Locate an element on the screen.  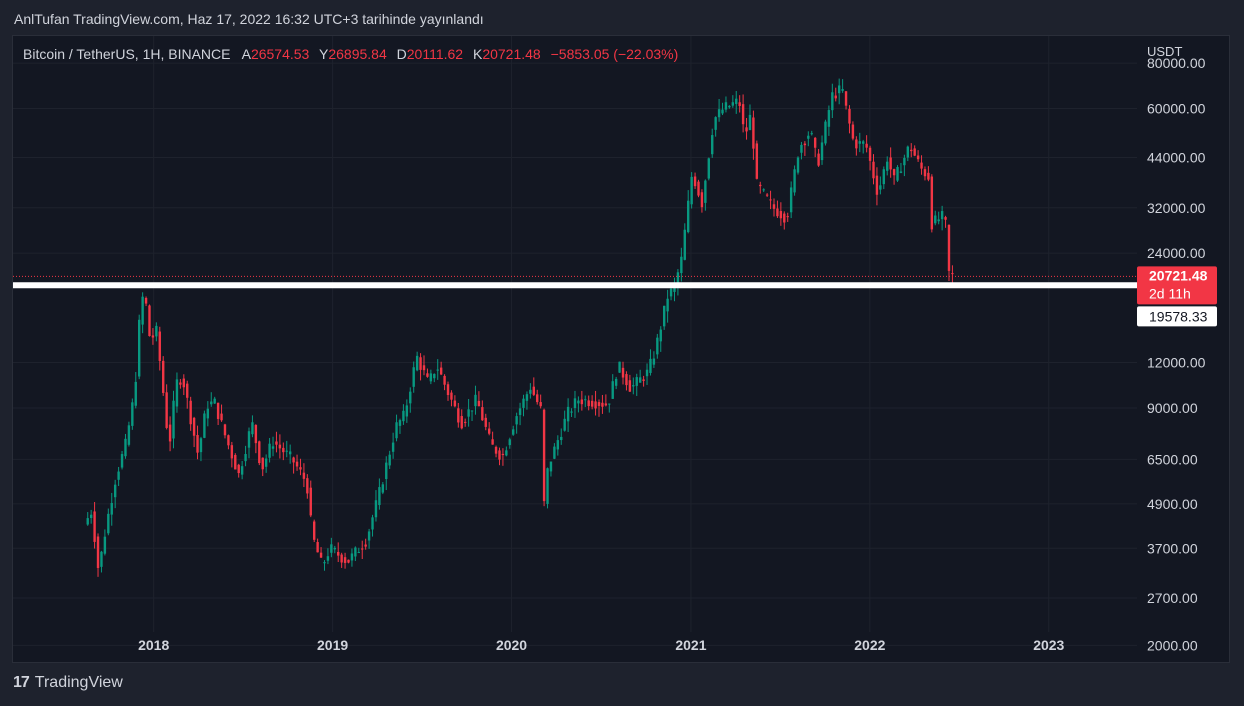
footer: 17 TradingView is located at coordinates (68, 683).